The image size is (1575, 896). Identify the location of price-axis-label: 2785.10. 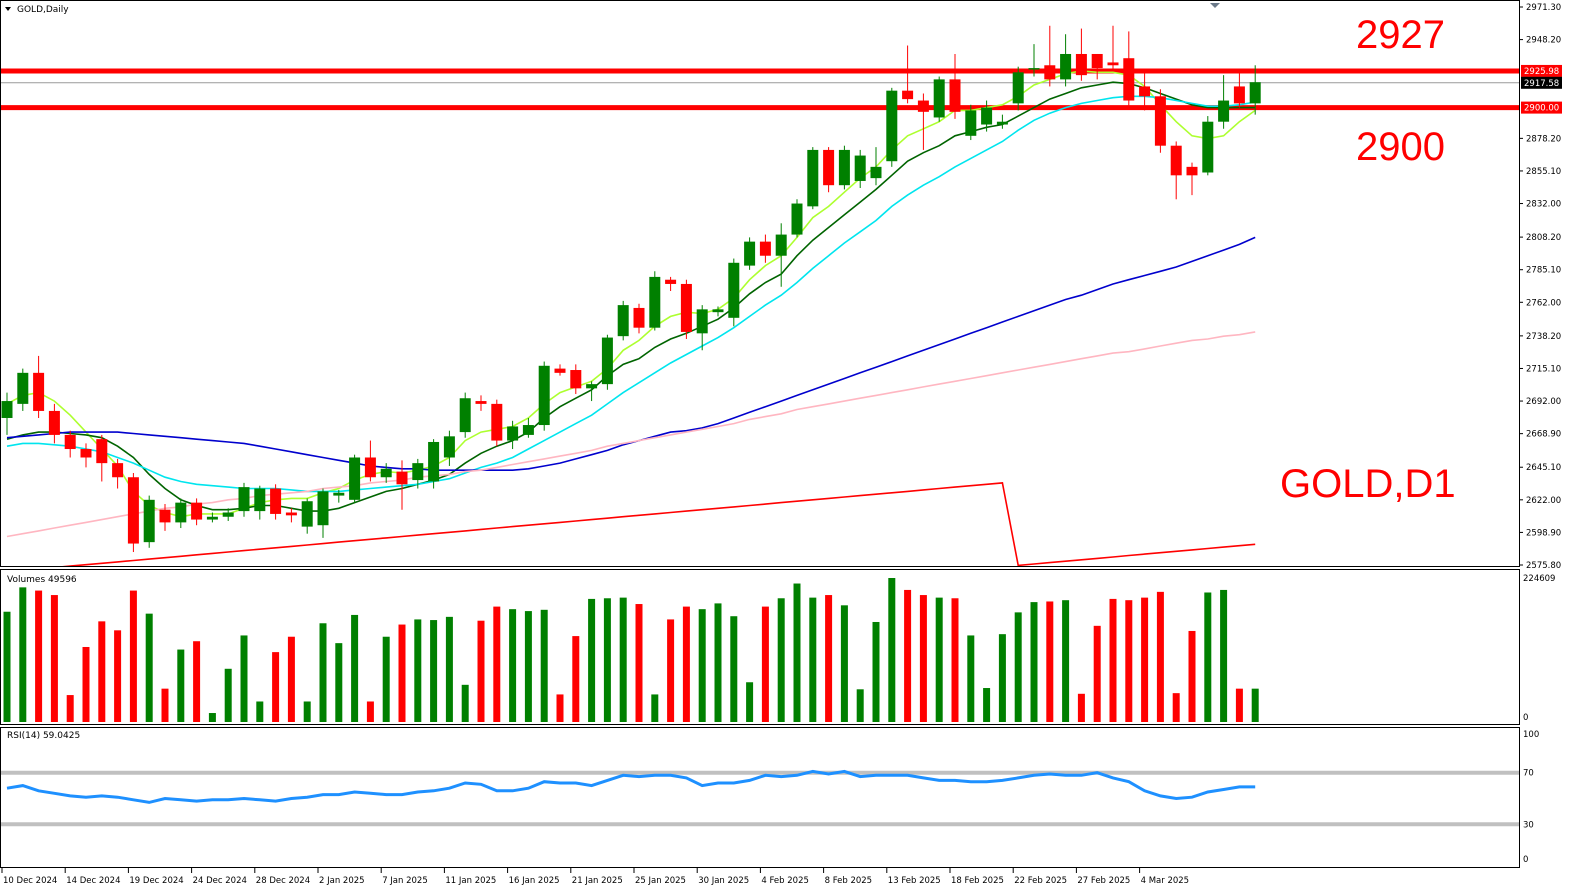
(1543, 271).